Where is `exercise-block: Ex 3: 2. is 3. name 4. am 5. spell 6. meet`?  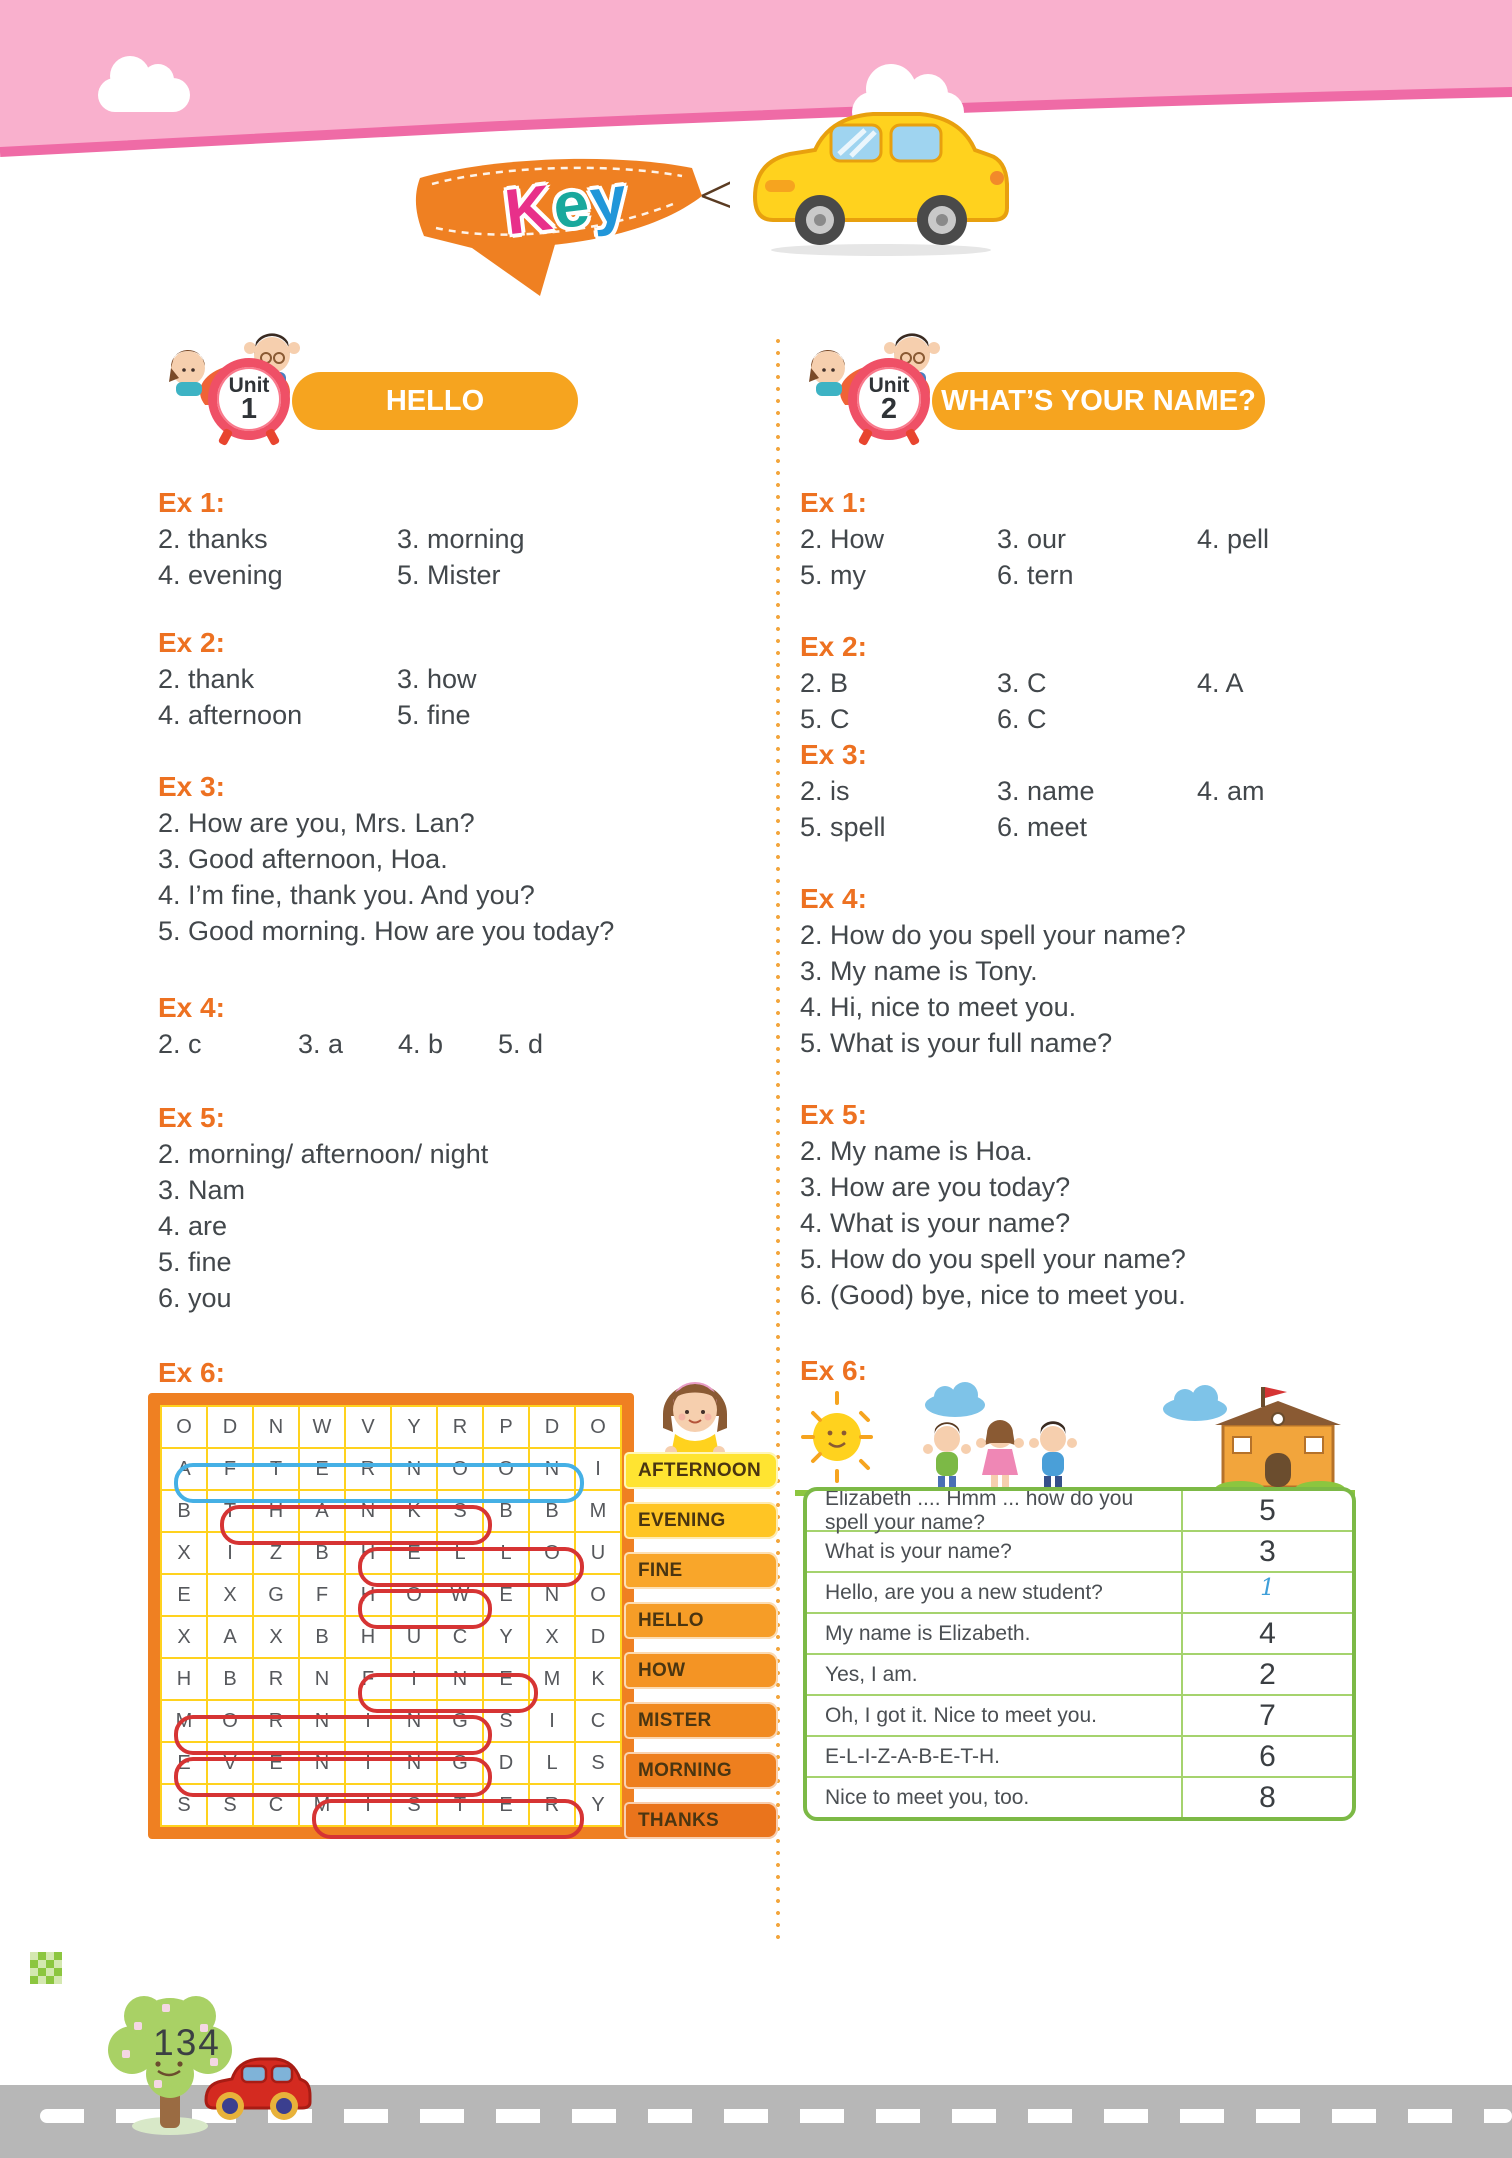
exercise-block: Ex 3: 2. is 3. name 4. am 5. spell 6. meet is located at coordinates (1100, 791).